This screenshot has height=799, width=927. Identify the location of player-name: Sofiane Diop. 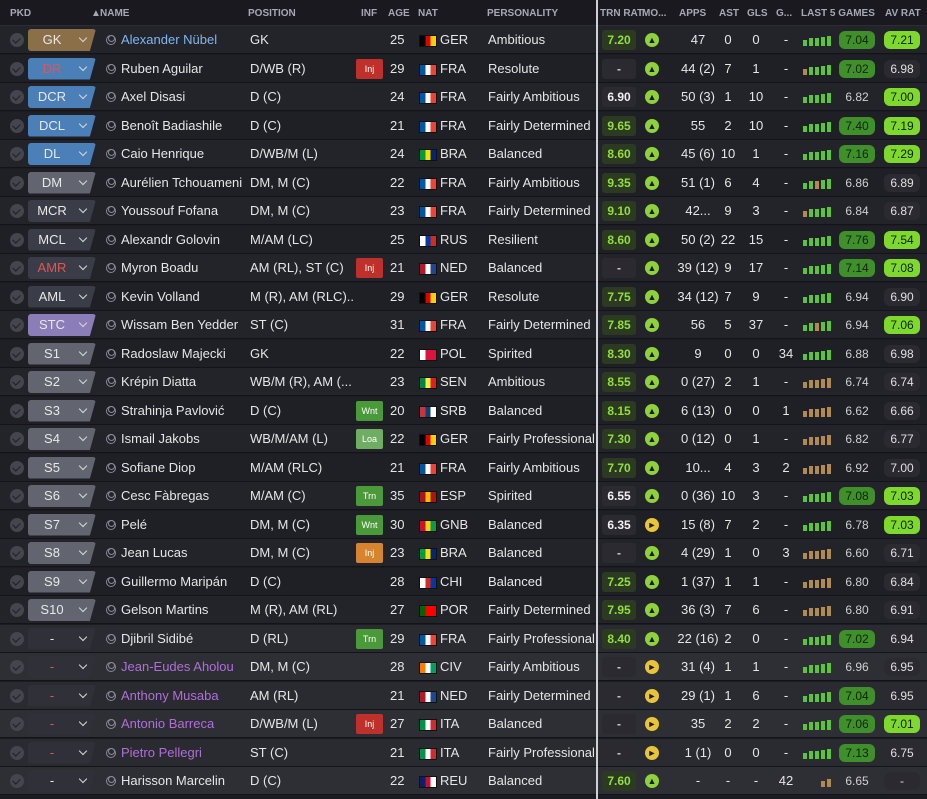
(158, 467).